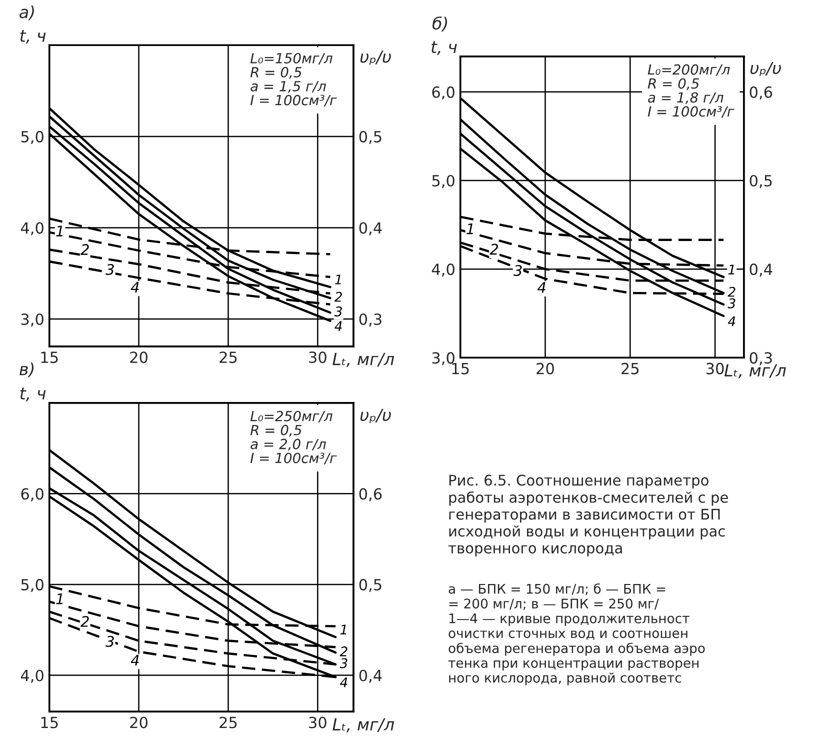 The width and height of the screenshot is (822, 753). What do you see at coordinates (291, 416) in the screenshot?
I see `annotation: L₀=250мг/л` at bounding box center [291, 416].